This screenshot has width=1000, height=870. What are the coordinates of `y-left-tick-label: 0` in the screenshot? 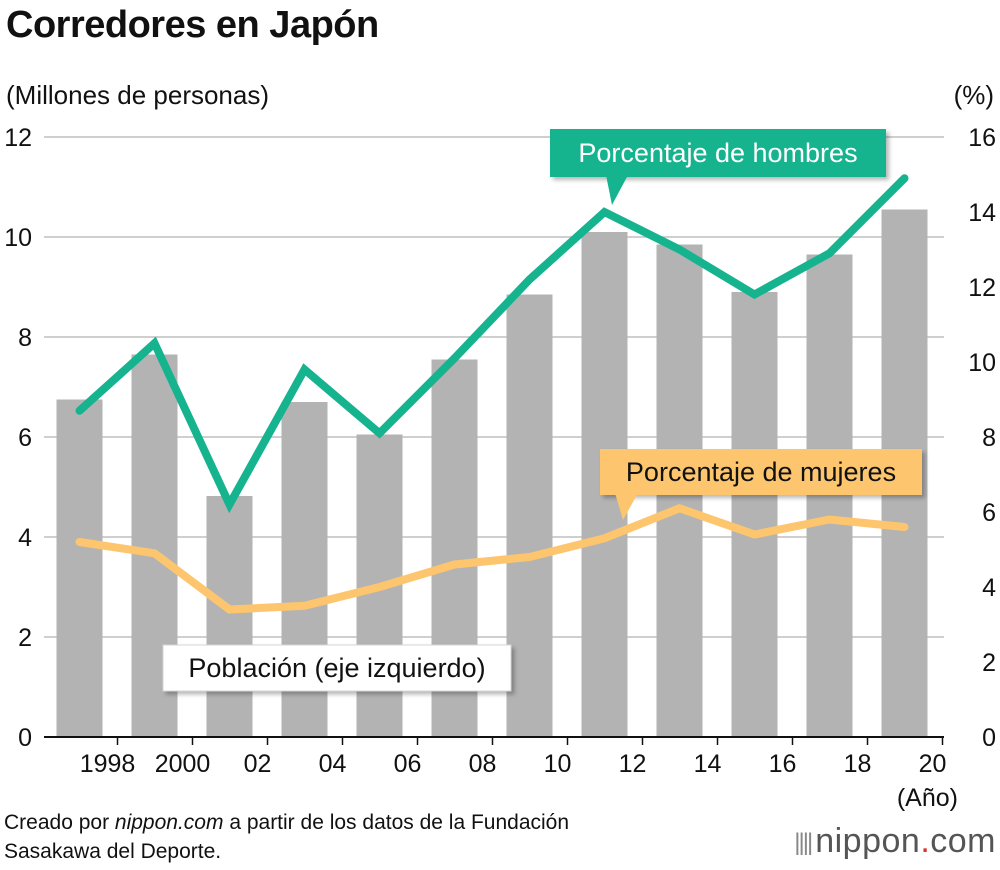 It's located at (25, 738).